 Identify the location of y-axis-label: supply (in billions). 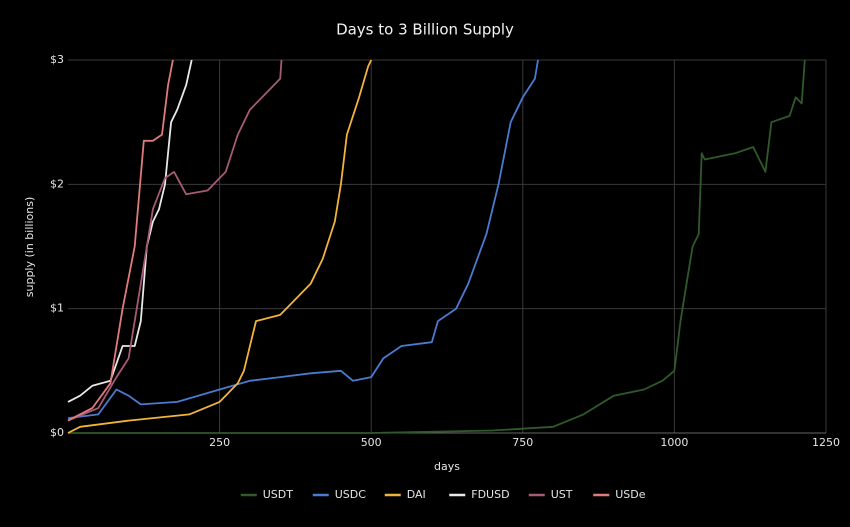
(29, 247).